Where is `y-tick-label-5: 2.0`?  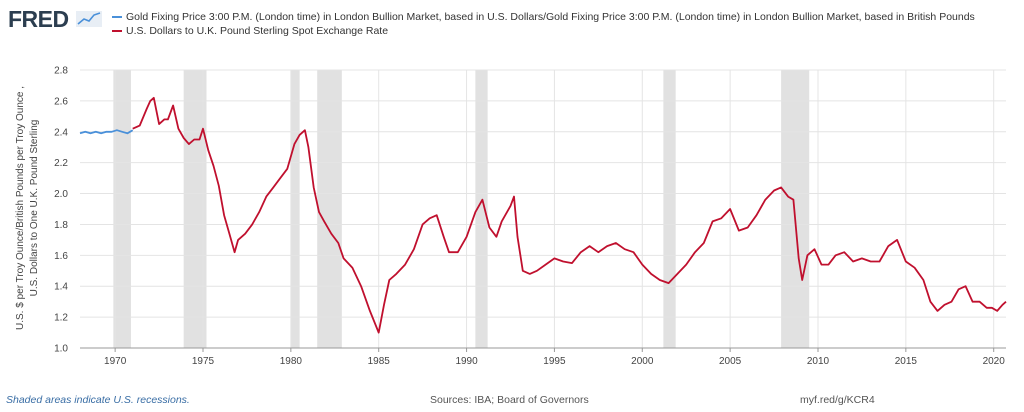
y-tick-label-5: 2.0 is located at coordinates (61, 194).